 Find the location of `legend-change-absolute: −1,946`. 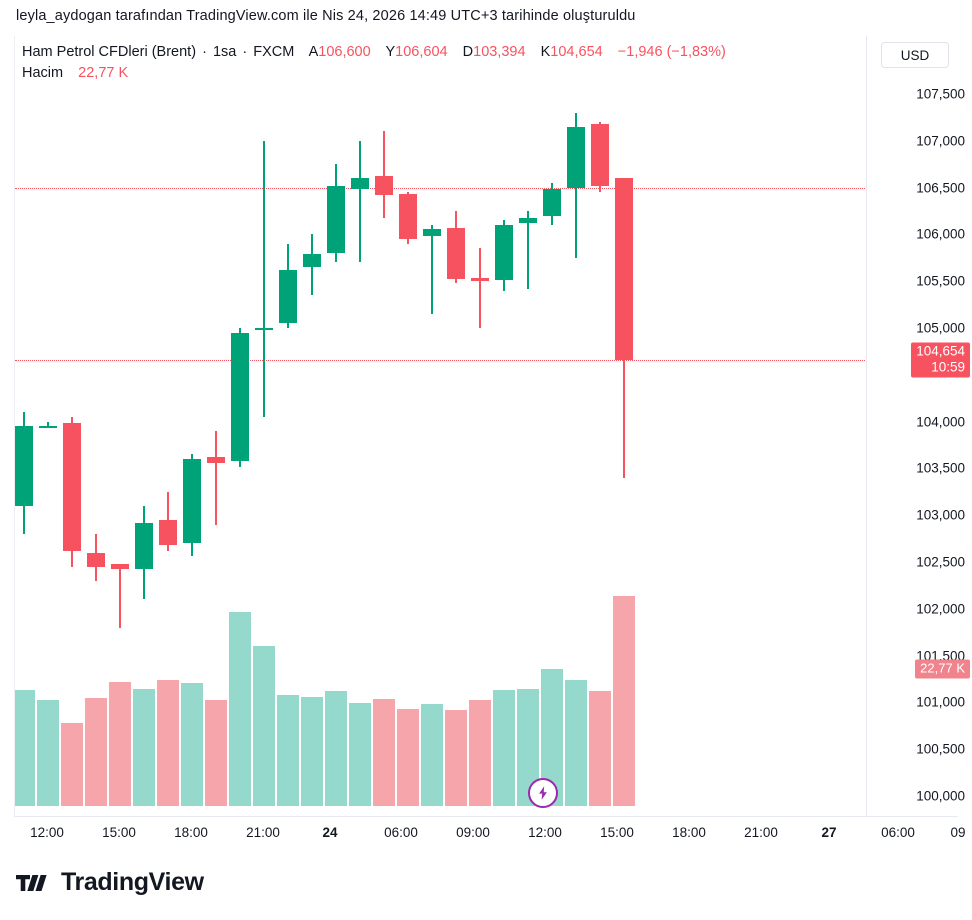

legend-change-absolute: −1,946 is located at coordinates (640, 52).